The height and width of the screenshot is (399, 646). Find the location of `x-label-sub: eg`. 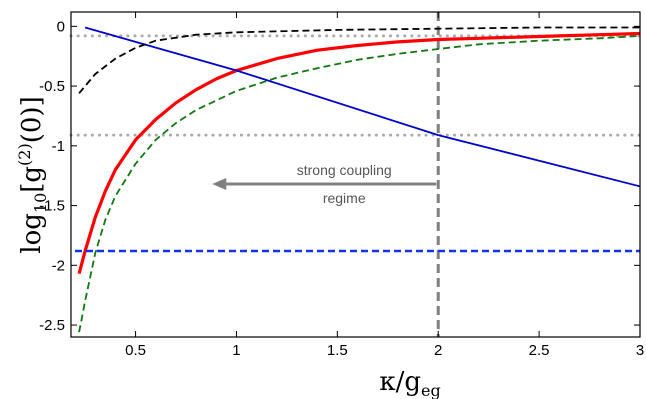

x-label-sub: eg is located at coordinates (431, 390).